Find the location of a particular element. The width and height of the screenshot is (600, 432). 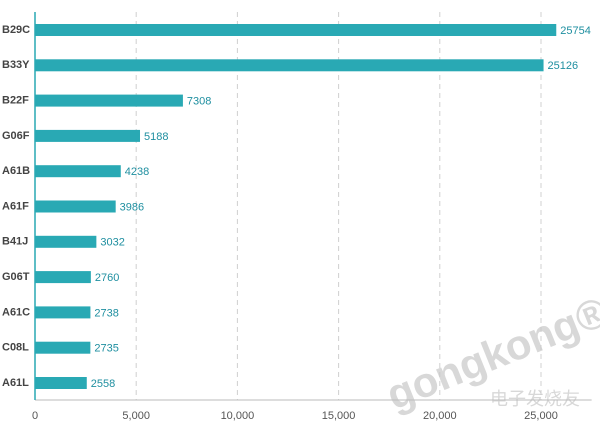

y-tick-label: B41J is located at coordinates (15, 242).